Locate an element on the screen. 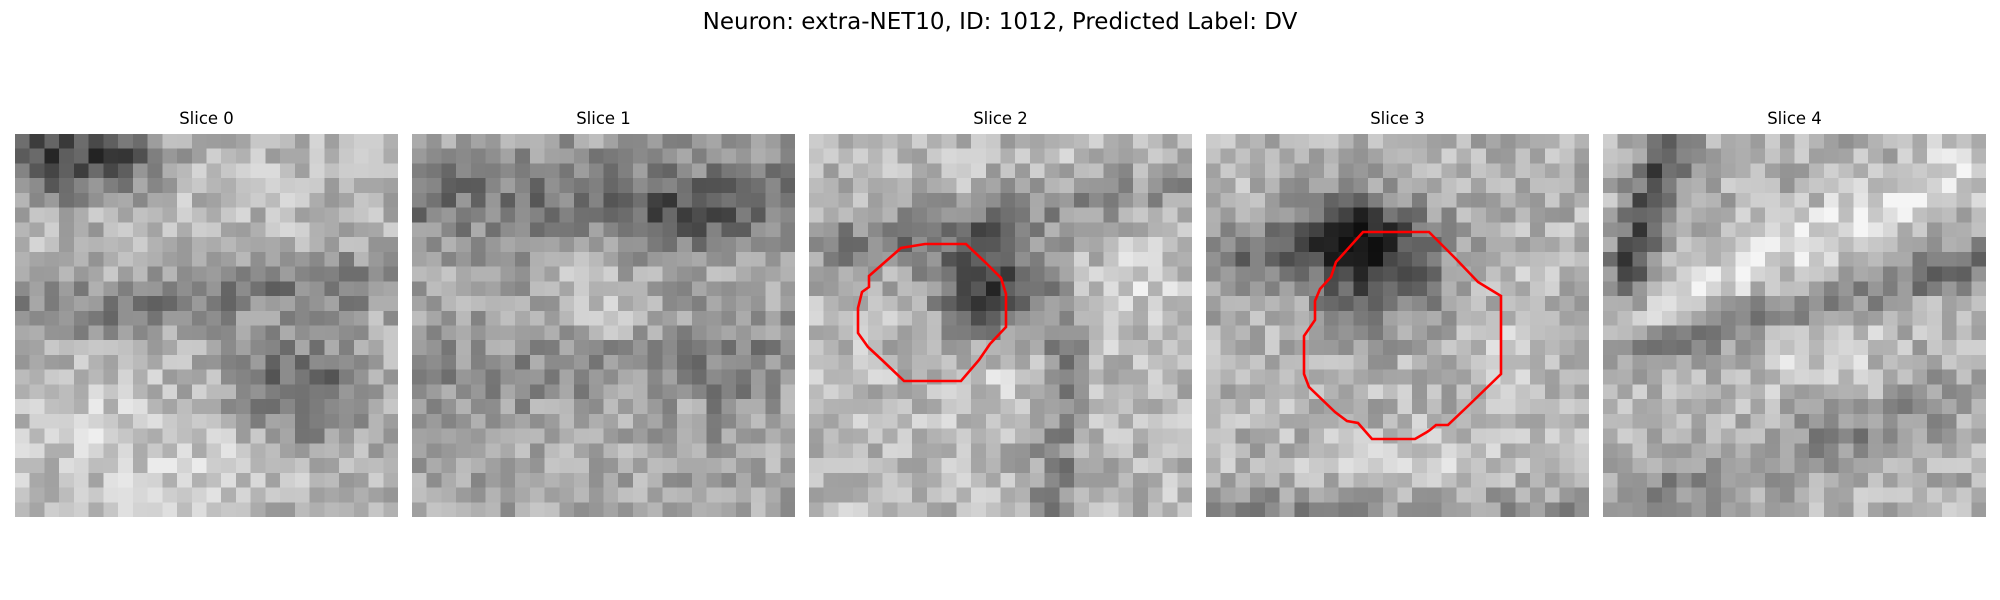 This screenshot has width=2000, height=600. slice-panel-1: Slice 1 is located at coordinates (603, 312).